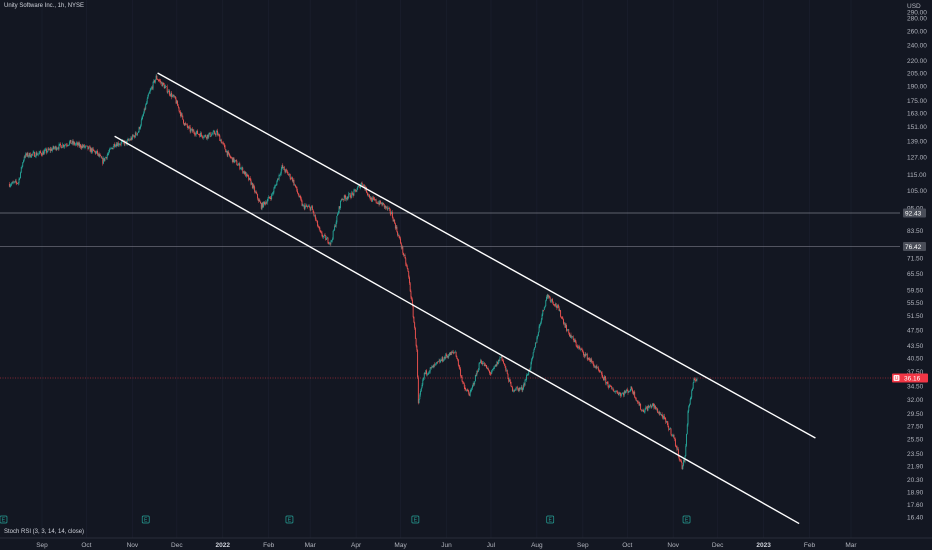  What do you see at coordinates (917, 127) in the screenshot?
I see `price-tick-label: 151.00` at bounding box center [917, 127].